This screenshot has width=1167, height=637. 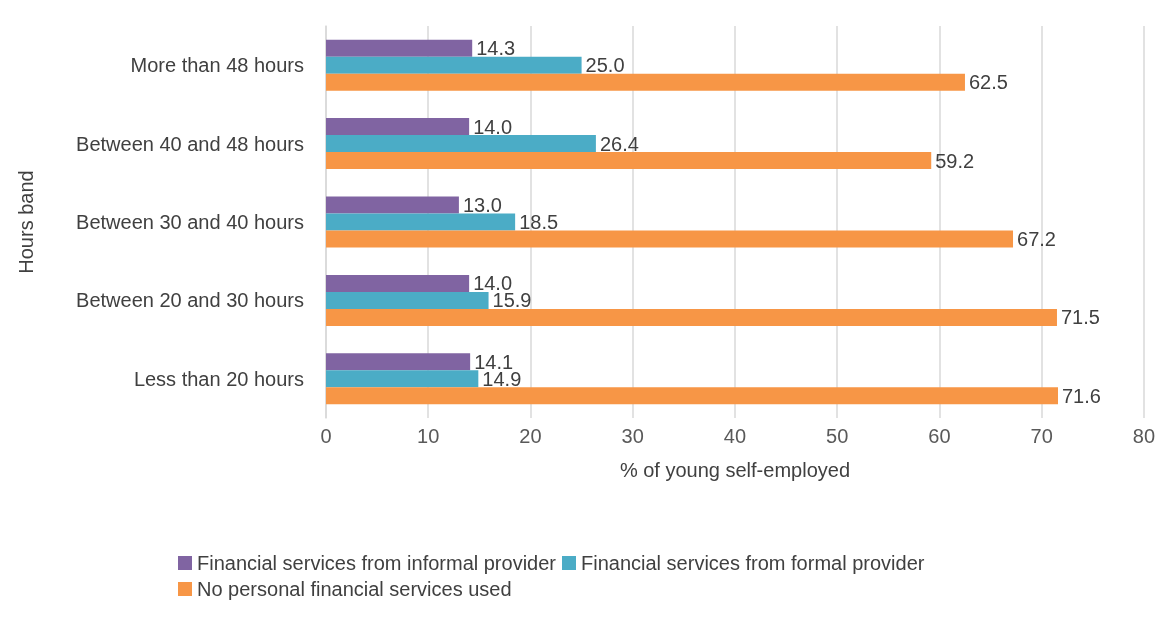 What do you see at coordinates (632, 436) in the screenshot?
I see `x-tick-label: 30` at bounding box center [632, 436].